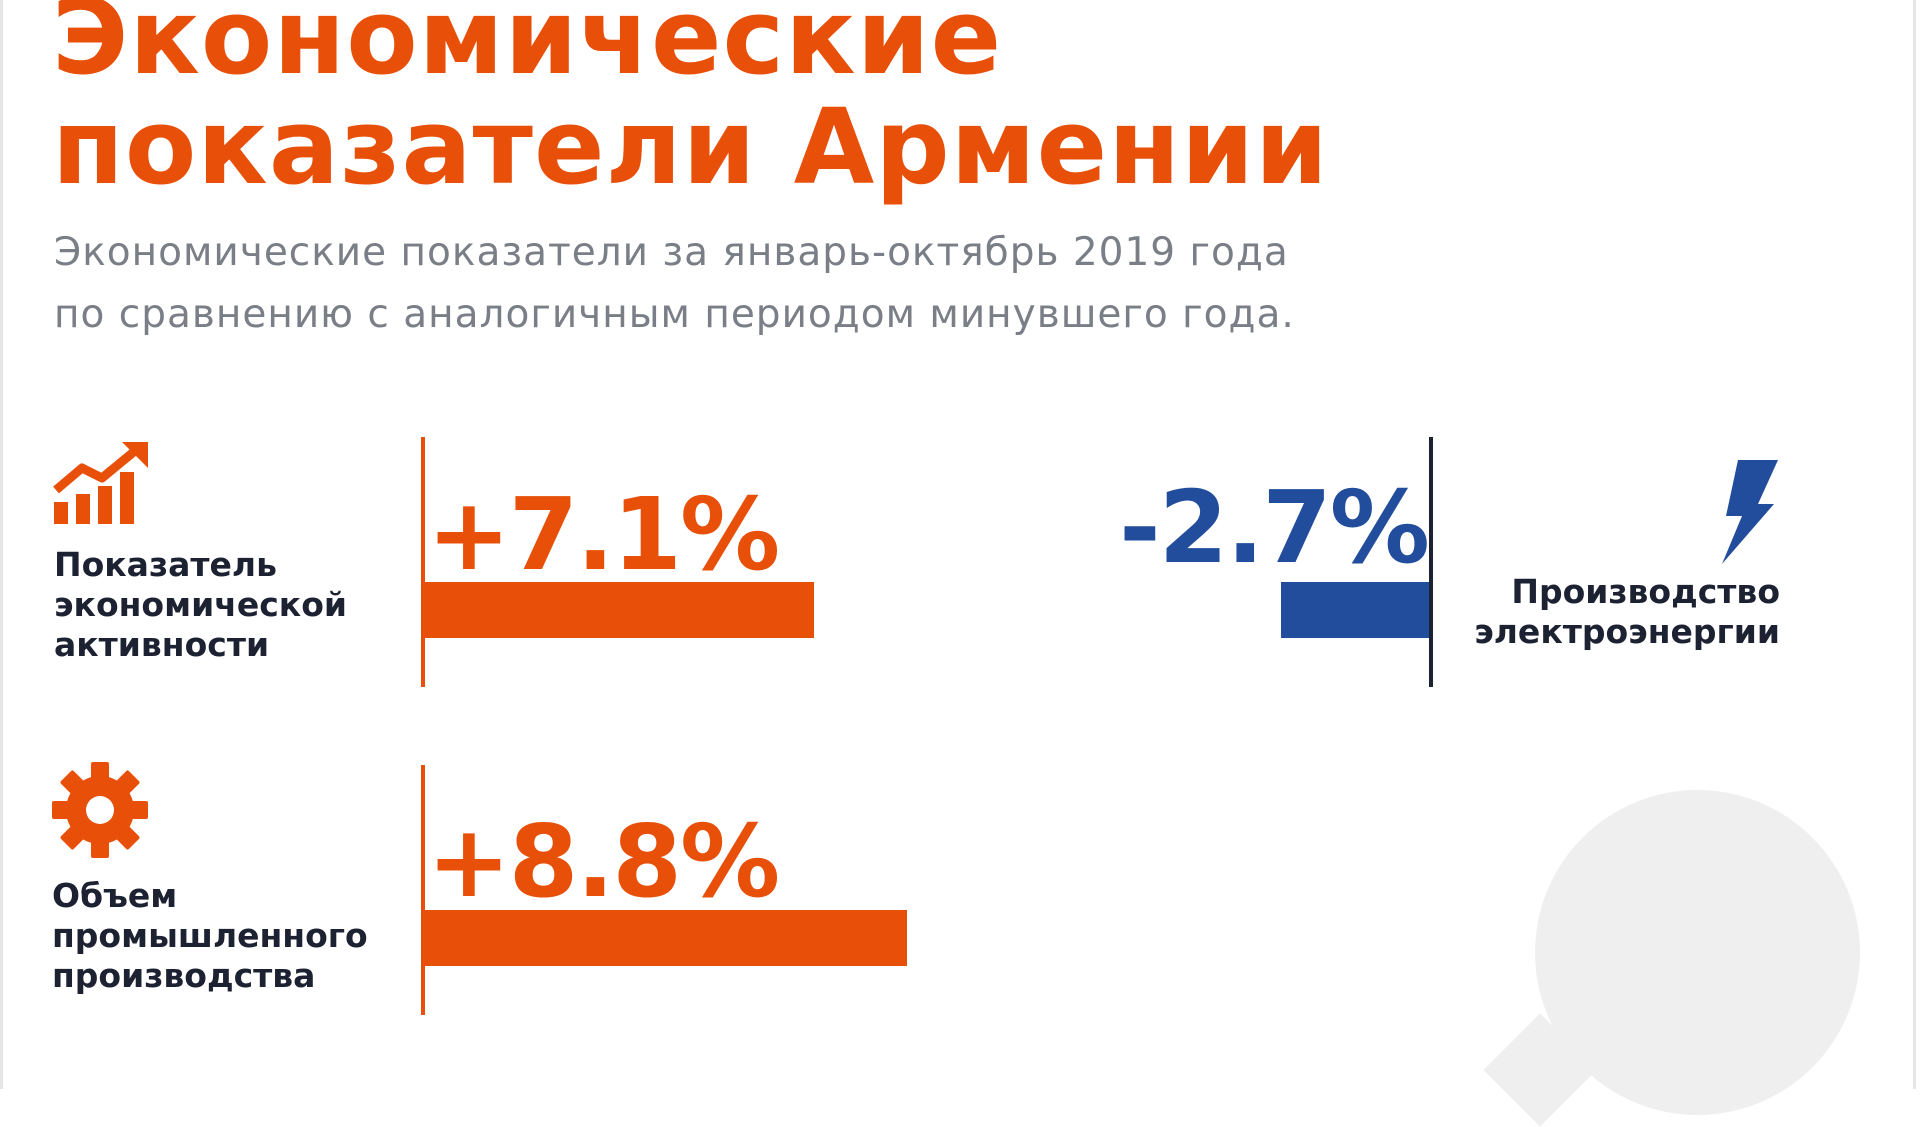  I want to click on data-label-electricity: -2.7%, so click(1274, 527).